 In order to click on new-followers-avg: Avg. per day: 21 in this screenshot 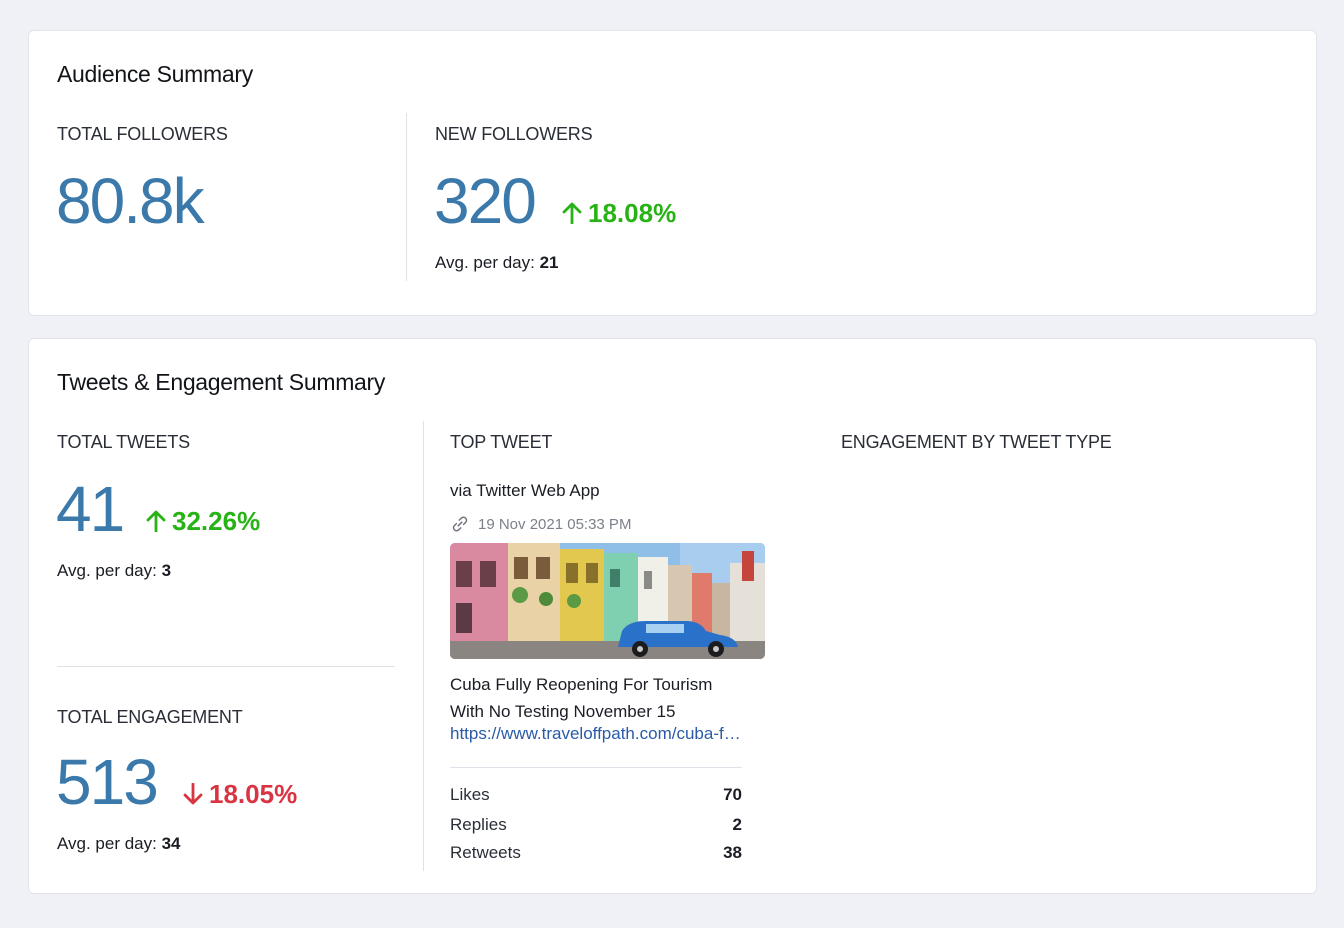, I will do `click(497, 263)`.